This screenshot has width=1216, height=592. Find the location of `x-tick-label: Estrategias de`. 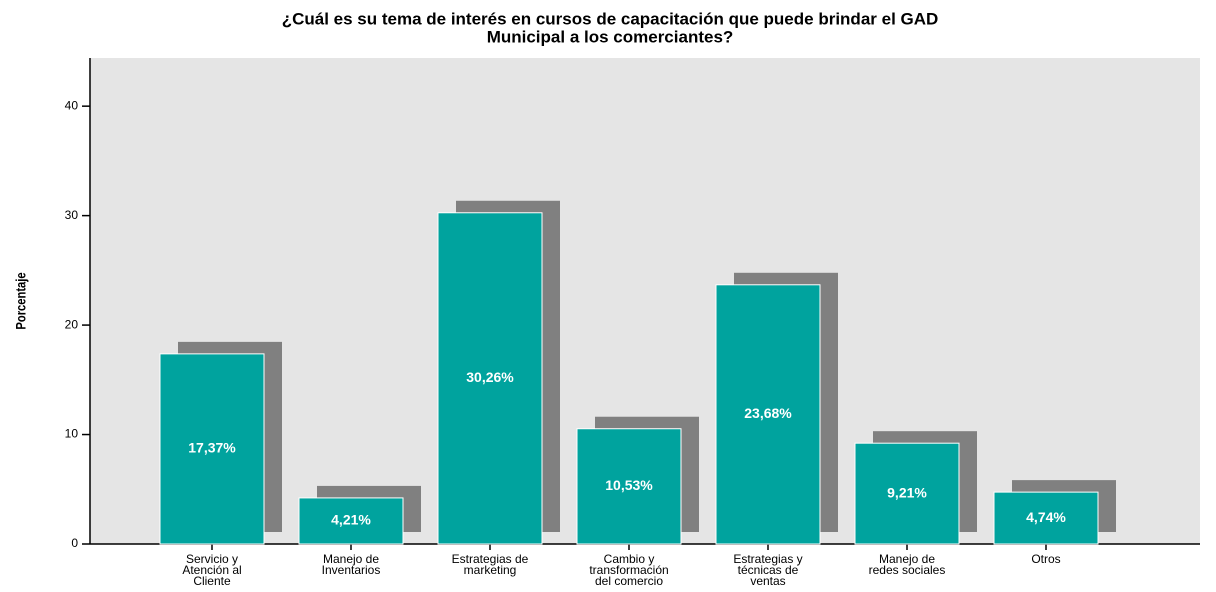

x-tick-label: Estrategias de is located at coordinates (490, 559).